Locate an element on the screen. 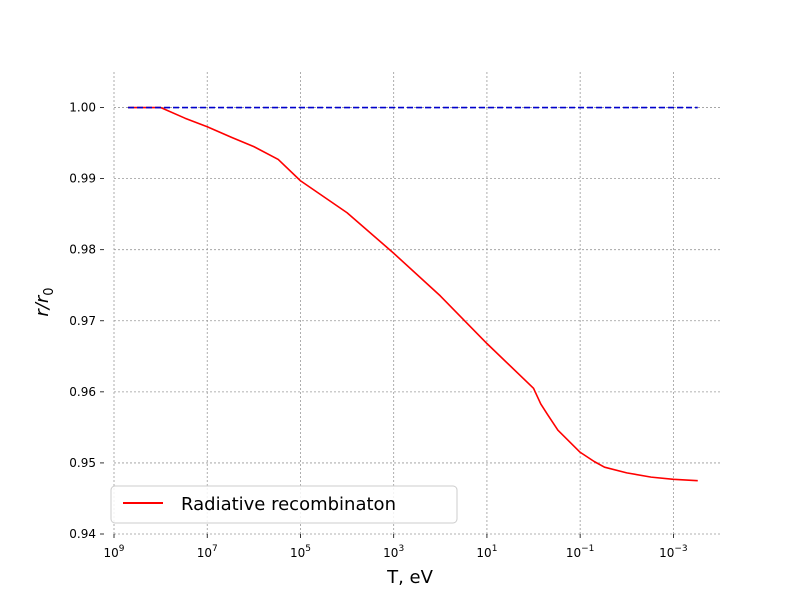 This screenshot has height=600, width=800. legend-label: Radiative recombinaton is located at coordinates (288, 504).